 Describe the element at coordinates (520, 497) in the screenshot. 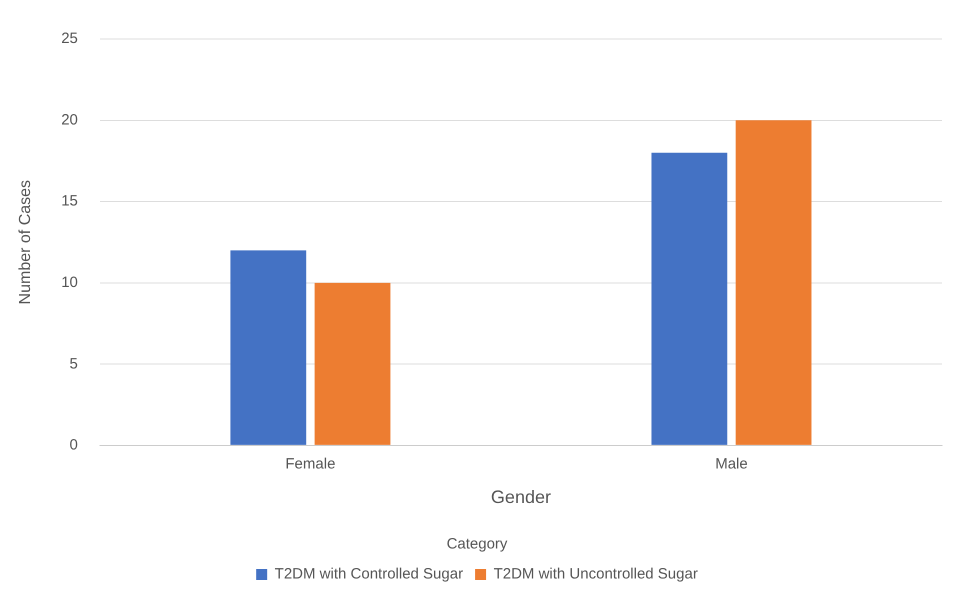

I see `x-axis-title: Gender` at that location.